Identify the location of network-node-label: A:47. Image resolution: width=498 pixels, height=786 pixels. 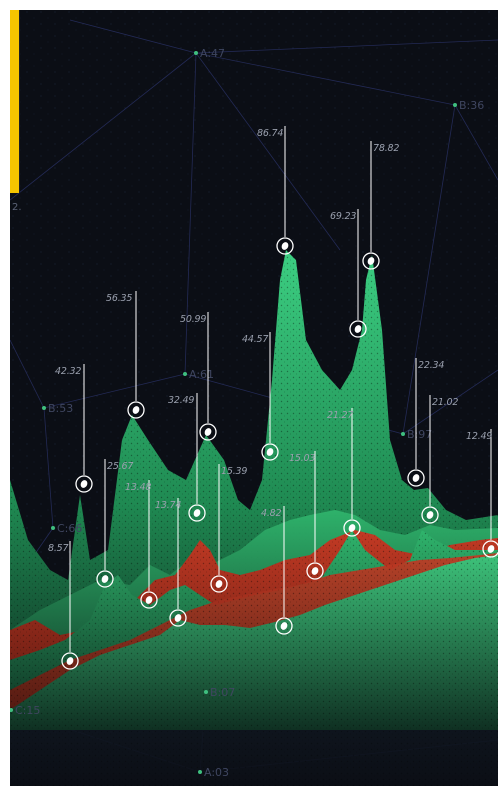
(212, 53).